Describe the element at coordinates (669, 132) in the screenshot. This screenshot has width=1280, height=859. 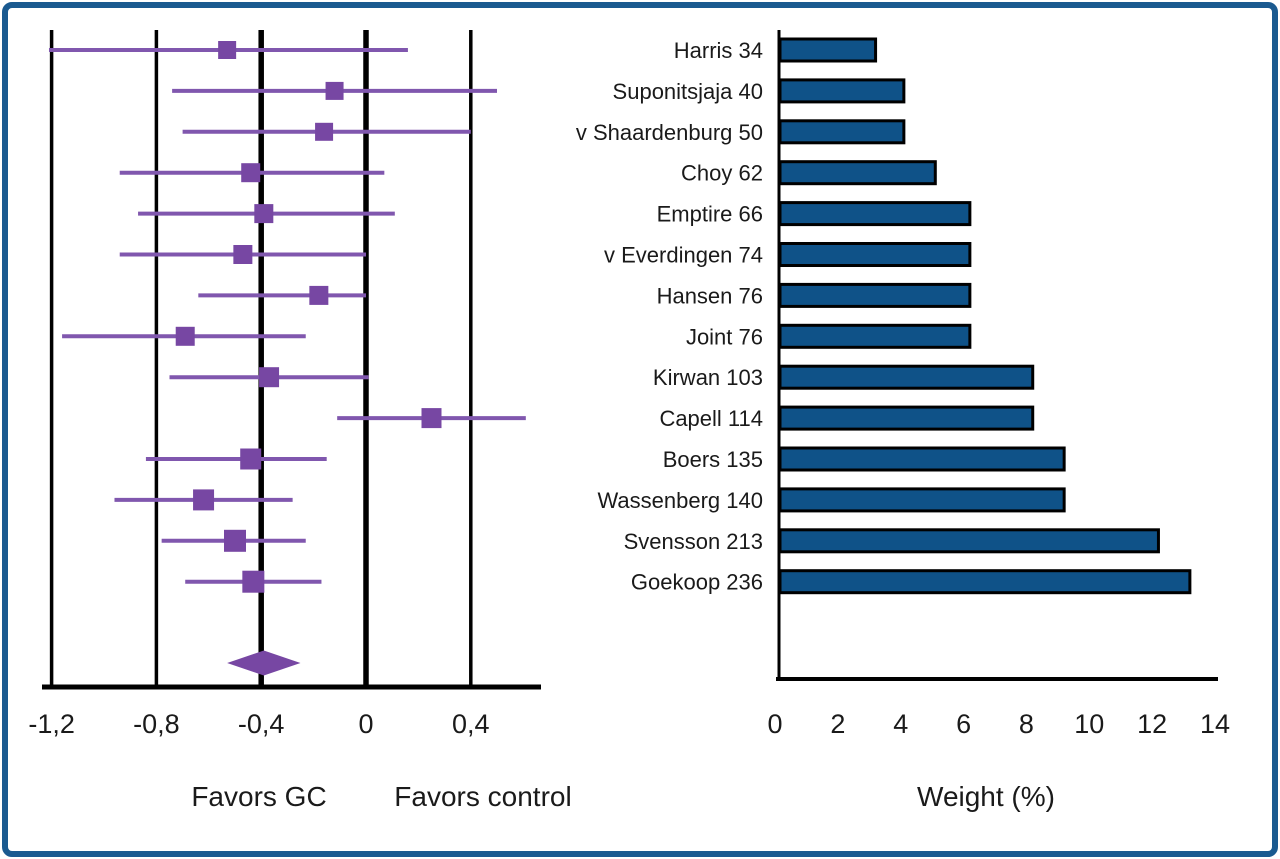
I see `study-label: v Shaardenburg 50` at that location.